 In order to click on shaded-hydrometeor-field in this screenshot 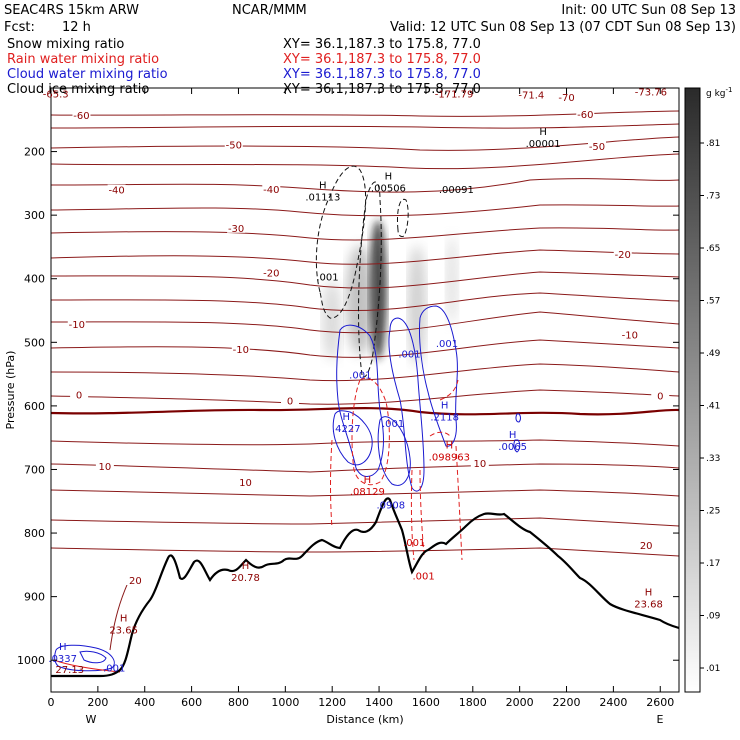, I will do `click(390, 292)`.